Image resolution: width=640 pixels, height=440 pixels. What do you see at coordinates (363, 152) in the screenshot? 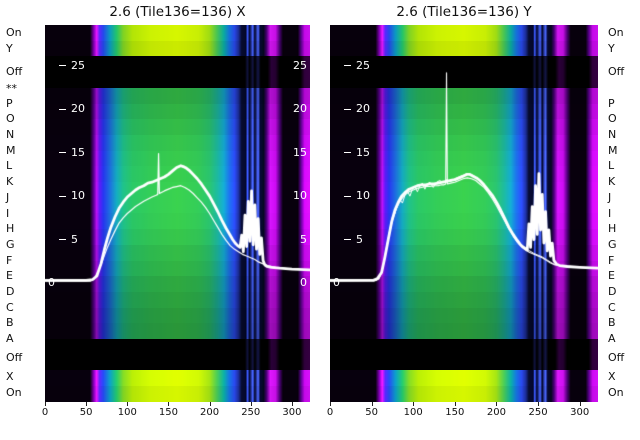
I see `value-tick-label: 15` at bounding box center [363, 152].